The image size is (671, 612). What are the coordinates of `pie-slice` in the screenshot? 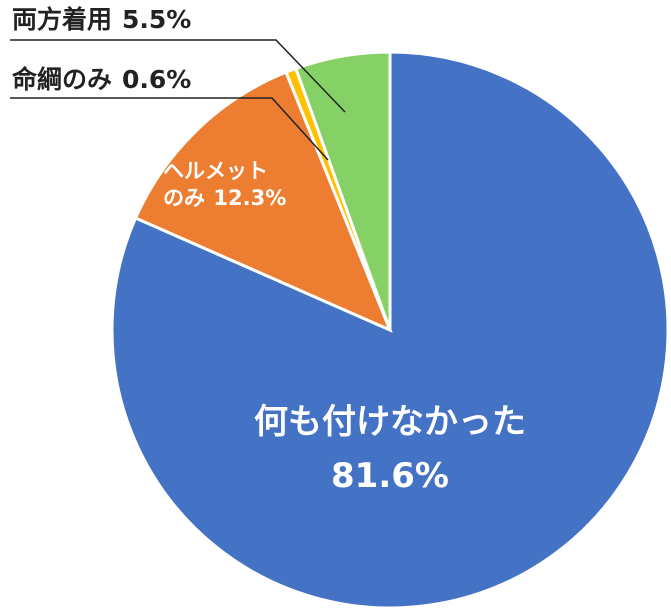 It's located at (342, 190).